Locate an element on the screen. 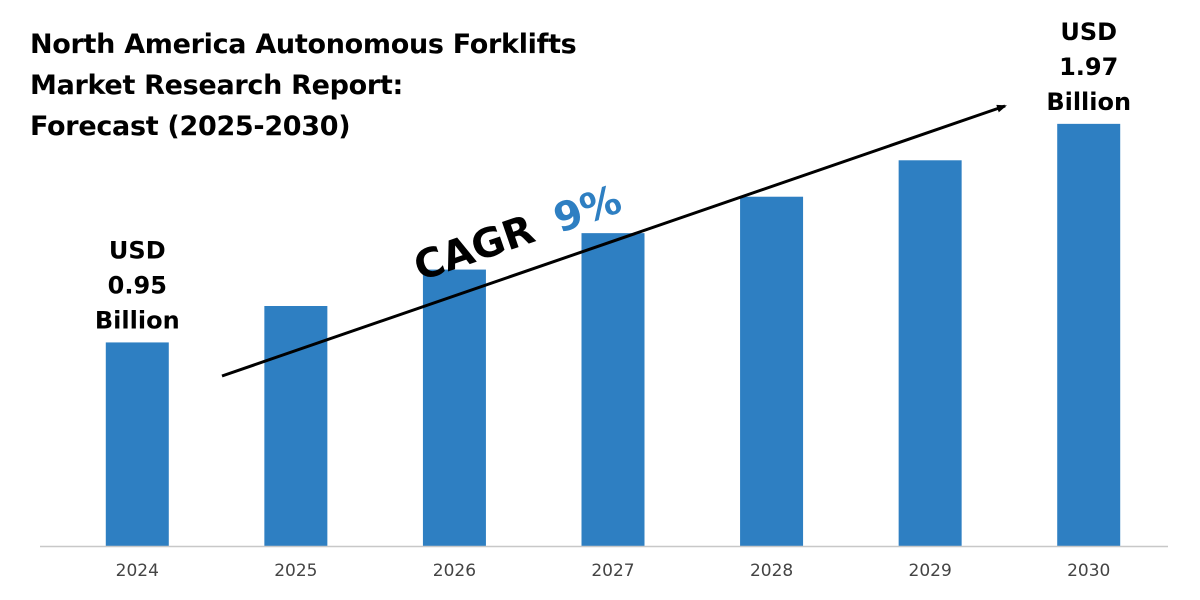 This screenshot has width=1200, height=600. chart-title-line-1: North America Autonomous Forklifts is located at coordinates (303, 44).